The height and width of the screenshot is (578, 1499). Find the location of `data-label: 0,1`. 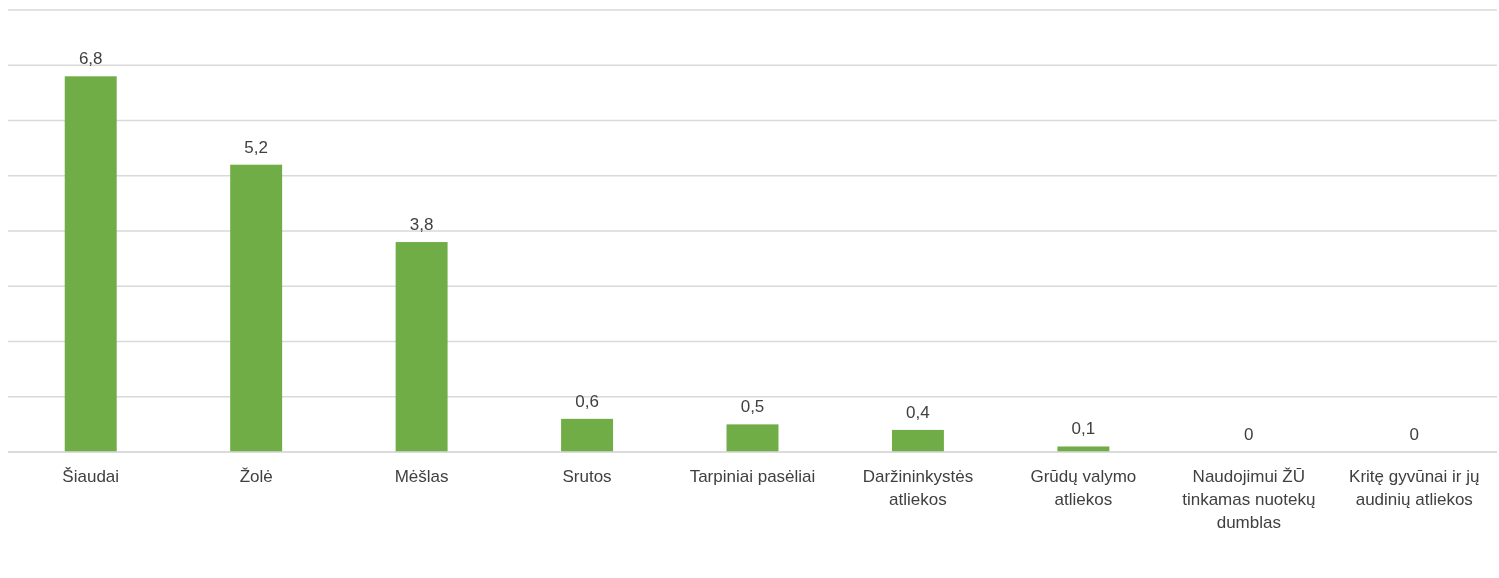

data-label: 0,1 is located at coordinates (1083, 429).